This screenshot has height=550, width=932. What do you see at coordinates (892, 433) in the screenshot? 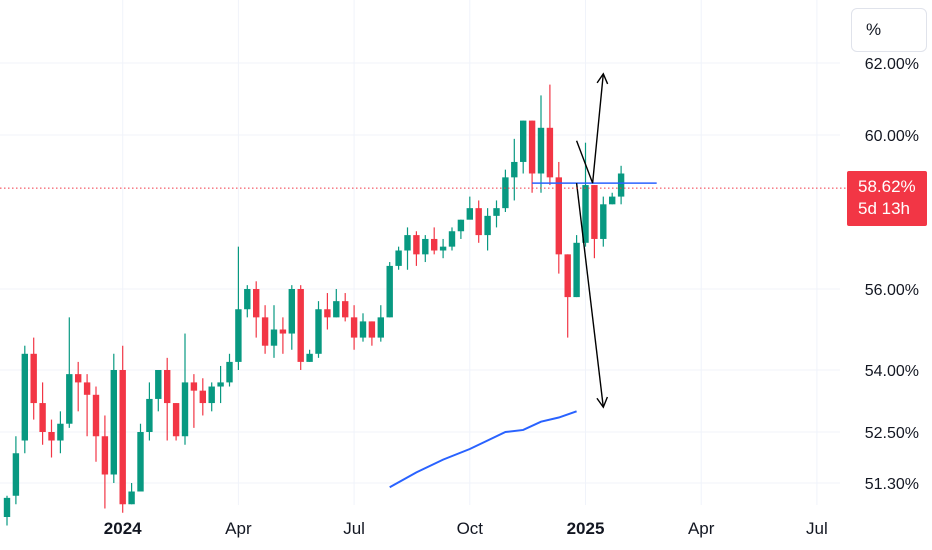
I see `price-tick-label: 52.50%` at bounding box center [892, 433].